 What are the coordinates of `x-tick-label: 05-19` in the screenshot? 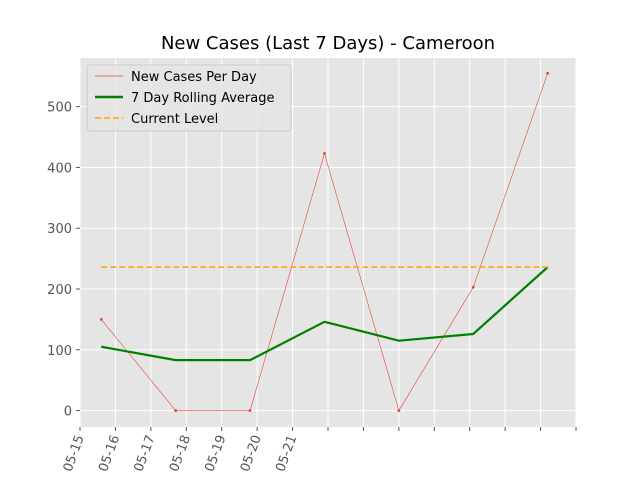 It's located at (215, 453).